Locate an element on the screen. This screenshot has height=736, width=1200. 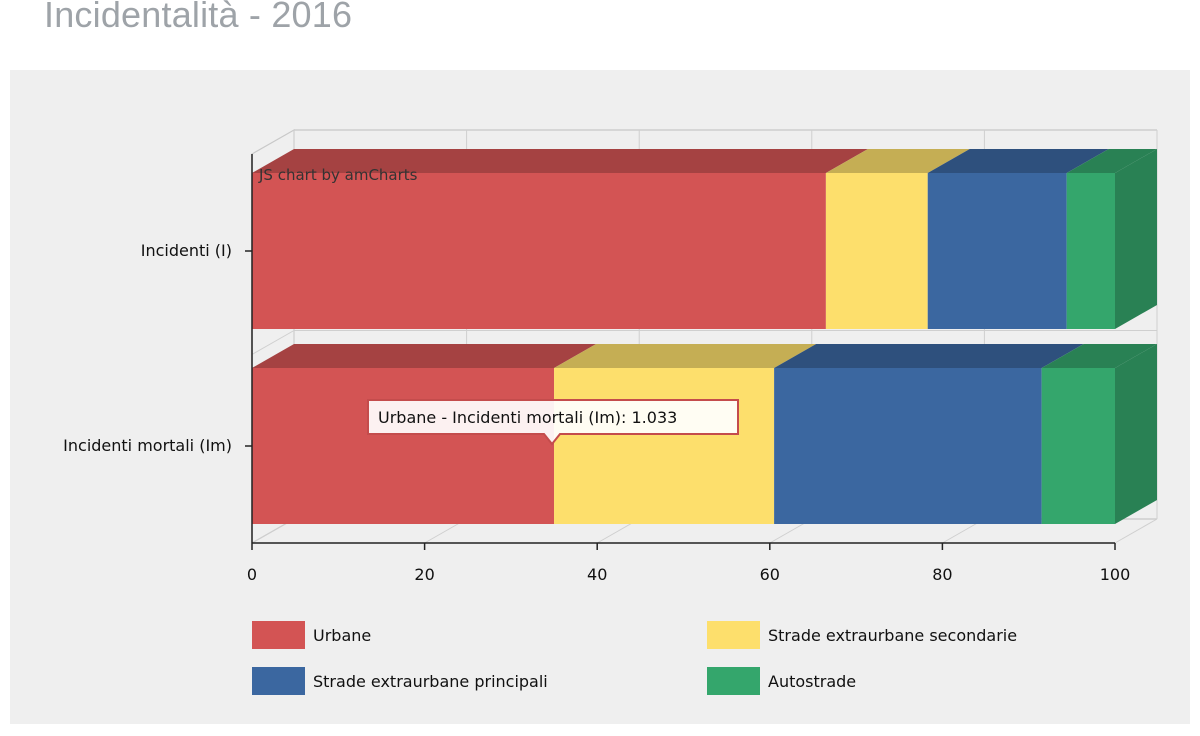
x-tick-label: 40 is located at coordinates (597, 574).